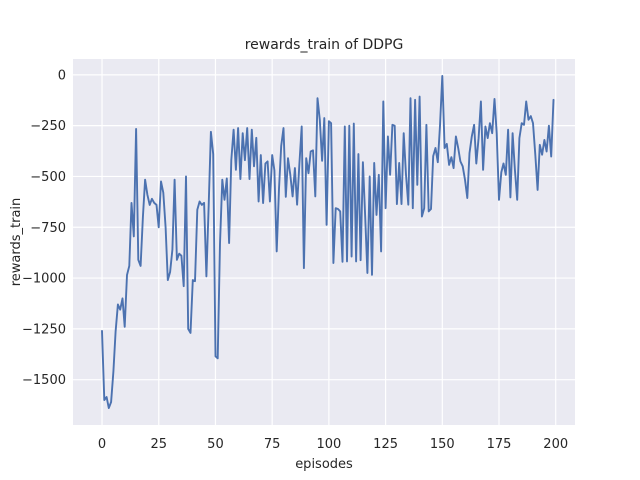  I want to click on y-tick-label: −1000, so click(44, 279).